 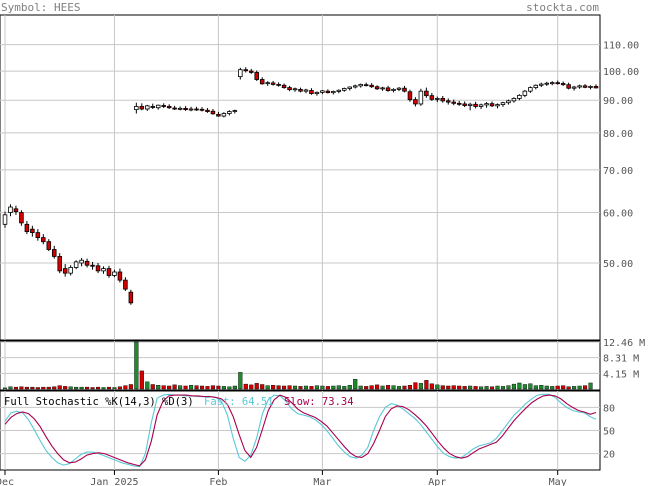 I want to click on date-tick-label: Apr, so click(x=437, y=481).